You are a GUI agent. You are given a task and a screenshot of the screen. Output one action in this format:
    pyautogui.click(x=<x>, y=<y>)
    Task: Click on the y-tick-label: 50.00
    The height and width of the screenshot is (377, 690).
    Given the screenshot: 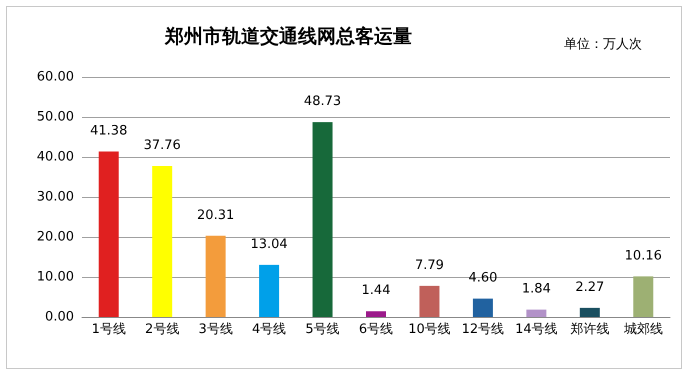 What is the action you would take?
    pyautogui.click(x=55, y=117)
    